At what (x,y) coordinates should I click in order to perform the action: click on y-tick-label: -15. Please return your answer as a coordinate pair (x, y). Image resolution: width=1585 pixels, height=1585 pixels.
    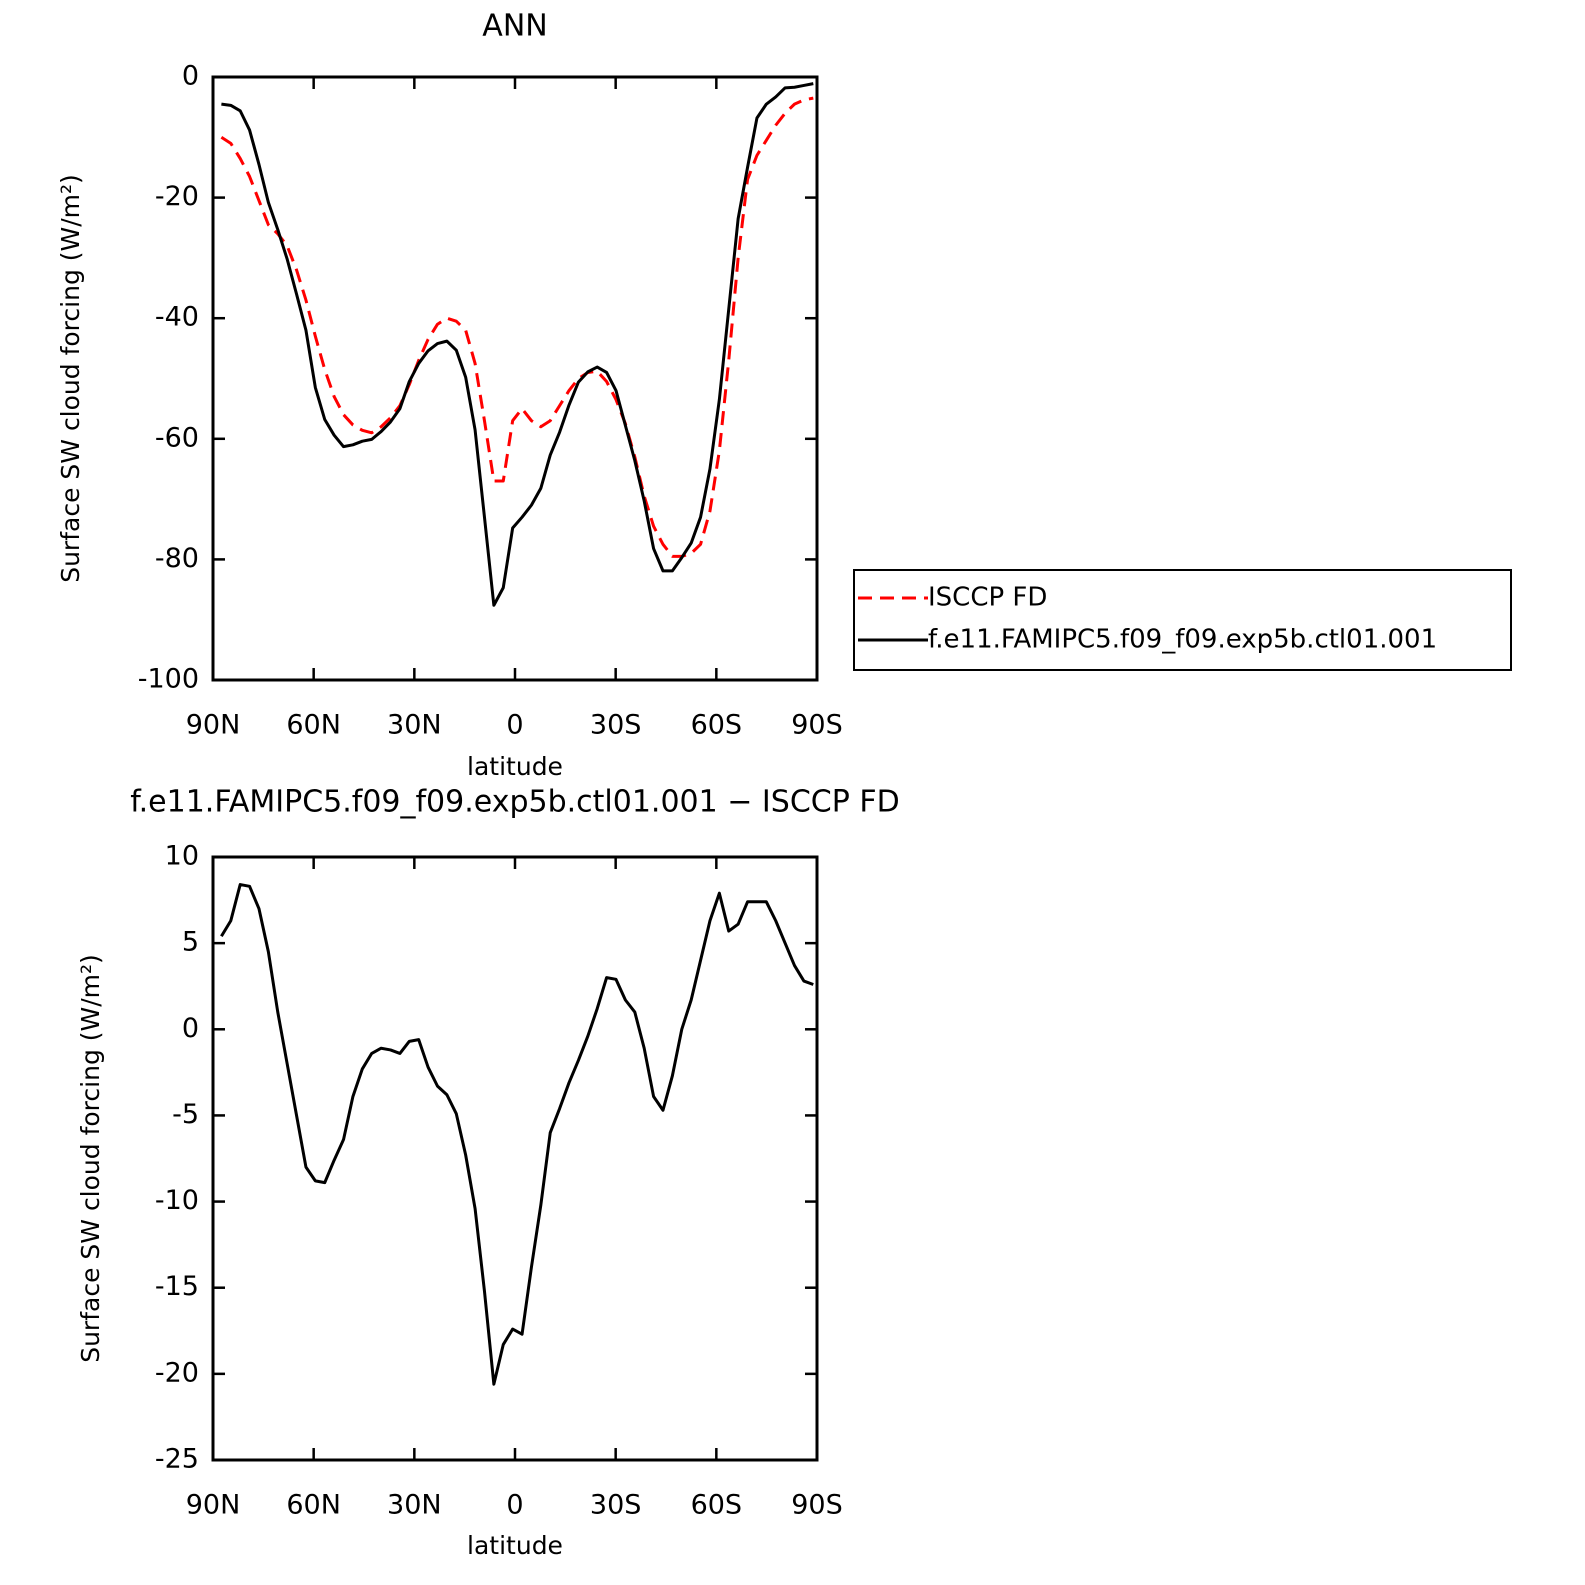
    Looking at the image, I should click on (177, 1286).